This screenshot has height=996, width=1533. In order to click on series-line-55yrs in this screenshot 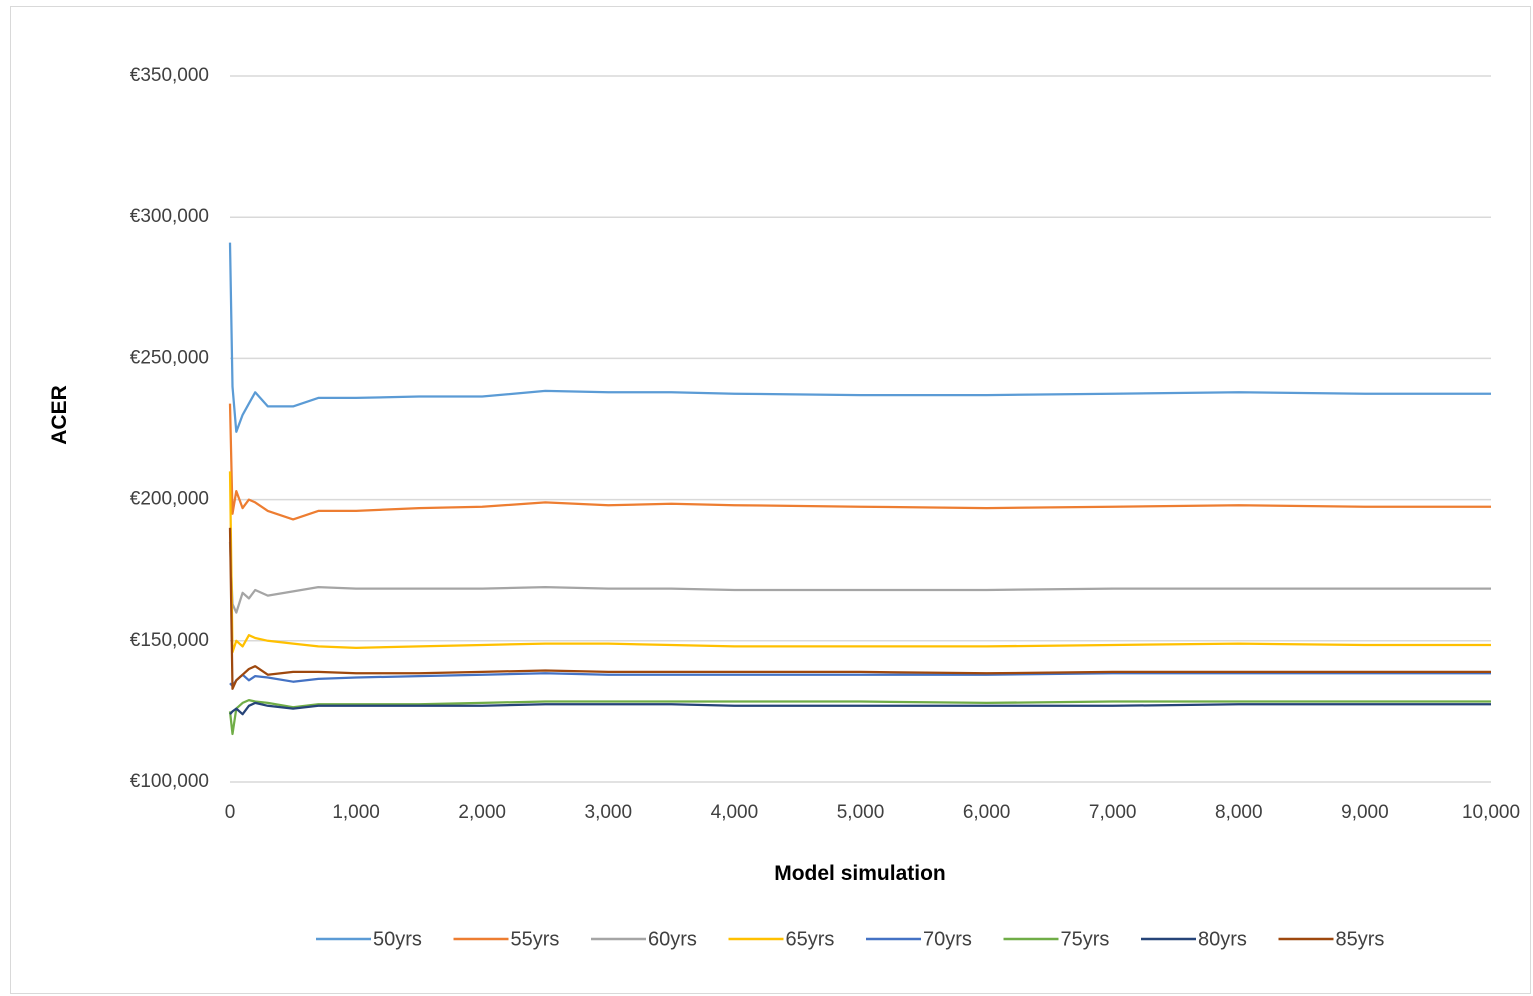, I will do `click(859, 462)`.